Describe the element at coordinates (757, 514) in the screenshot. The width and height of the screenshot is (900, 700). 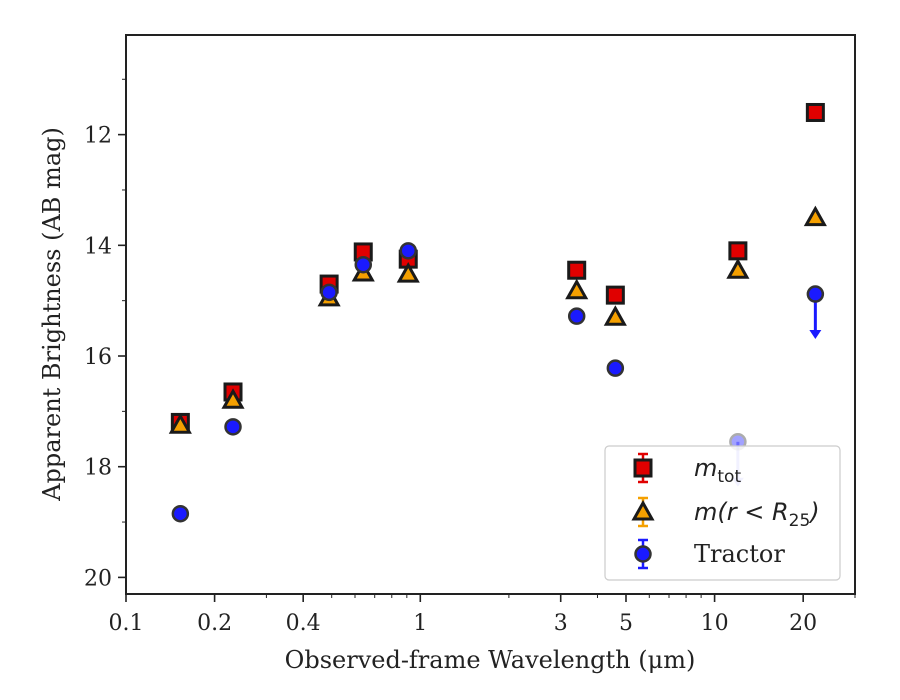
I see `legend-label: m(r < R25)` at that location.